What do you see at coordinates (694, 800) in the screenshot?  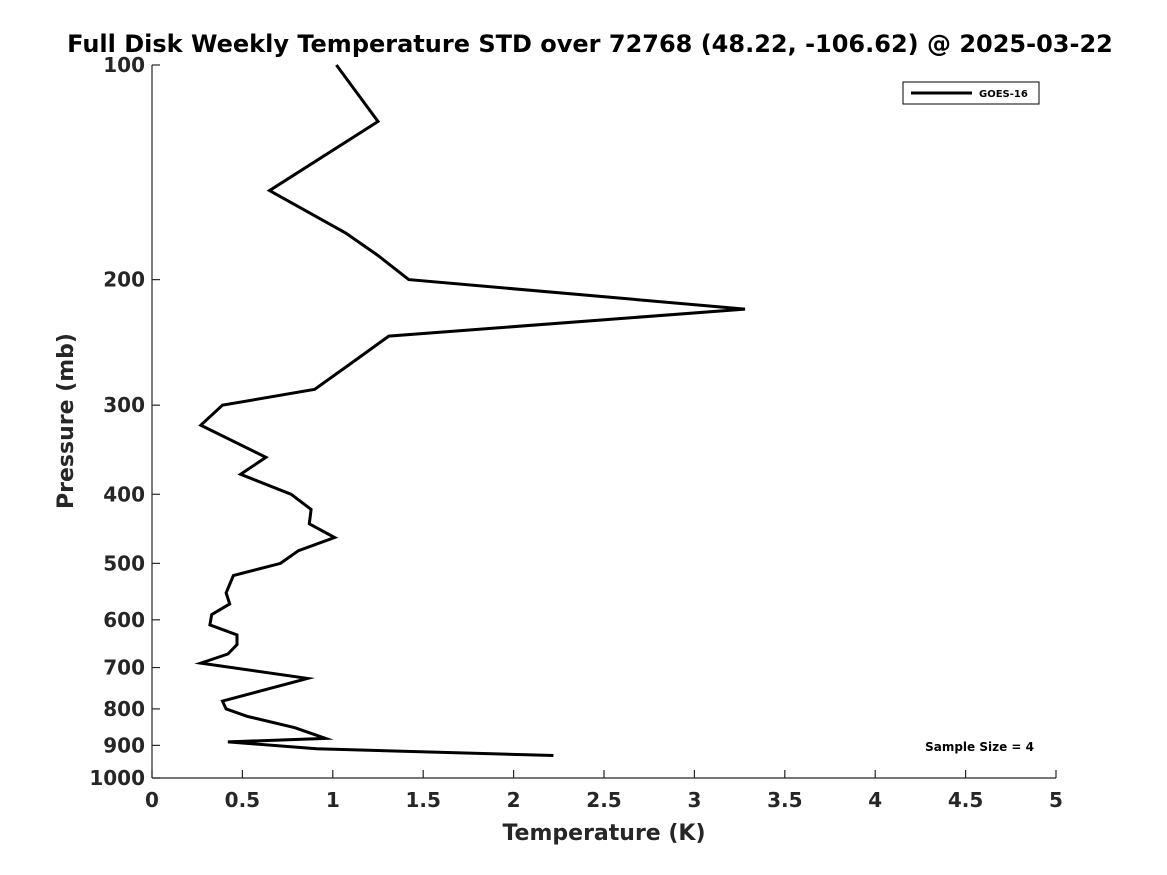 I see `x-tick-label: 3` at bounding box center [694, 800].